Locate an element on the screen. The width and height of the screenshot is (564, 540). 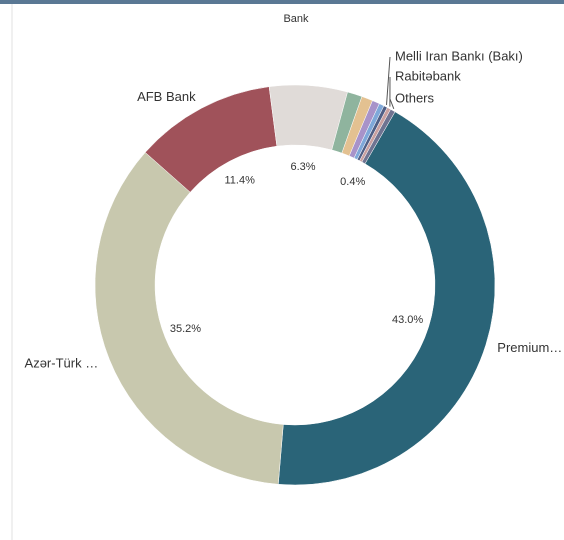
donut-slice is located at coordinates (378, 136).